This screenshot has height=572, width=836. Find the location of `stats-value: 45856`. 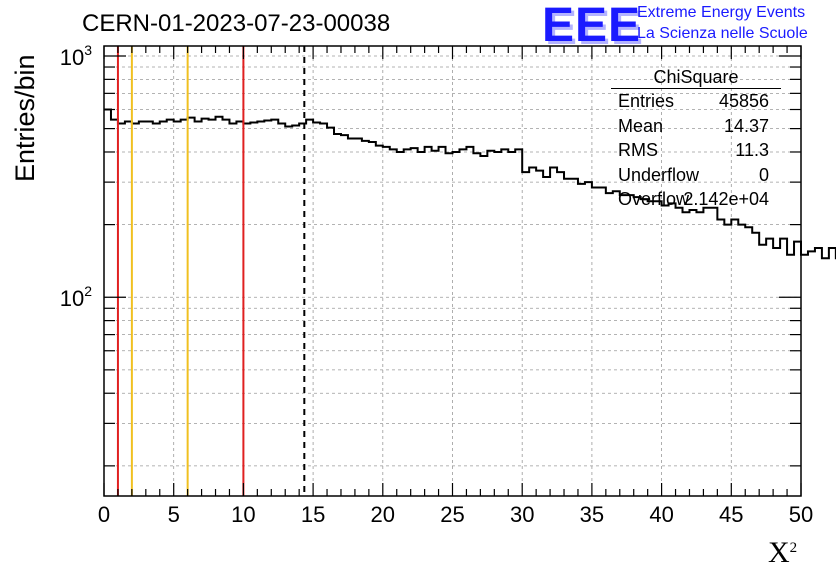

stats-value: 45856 is located at coordinates (743, 101).